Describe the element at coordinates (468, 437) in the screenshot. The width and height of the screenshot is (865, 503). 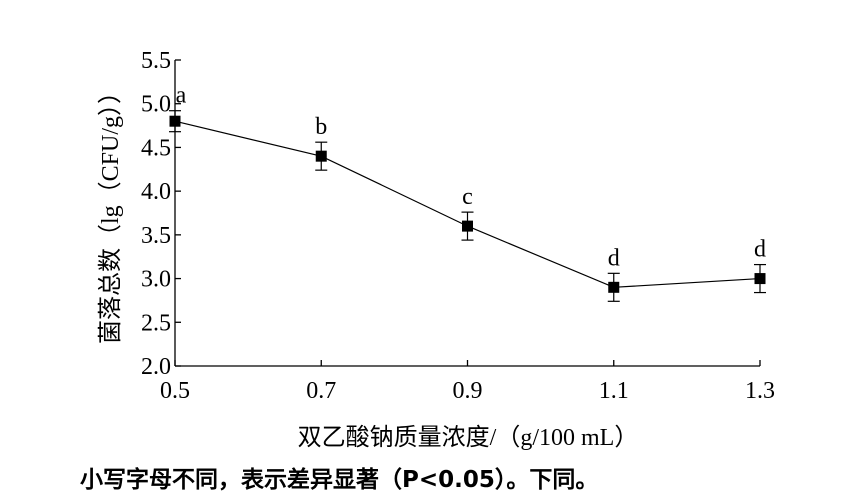
I see `x-axis-label: 双乙酸钠质量浓度/（g/100 mL）` at that location.